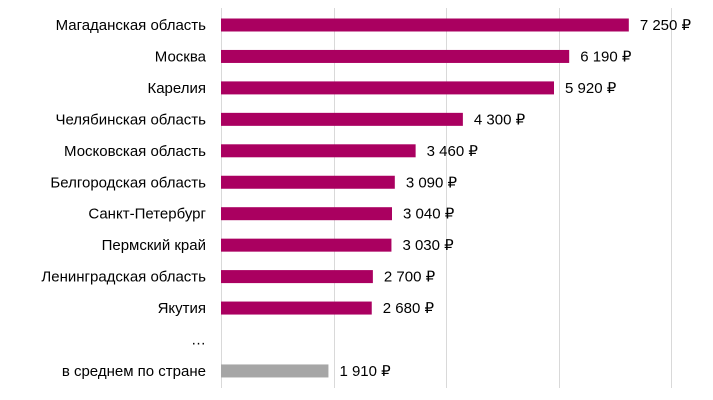 This screenshot has height=400, width=713. What do you see at coordinates (275, 371) in the screenshot?
I see `average-bar` at bounding box center [275, 371].